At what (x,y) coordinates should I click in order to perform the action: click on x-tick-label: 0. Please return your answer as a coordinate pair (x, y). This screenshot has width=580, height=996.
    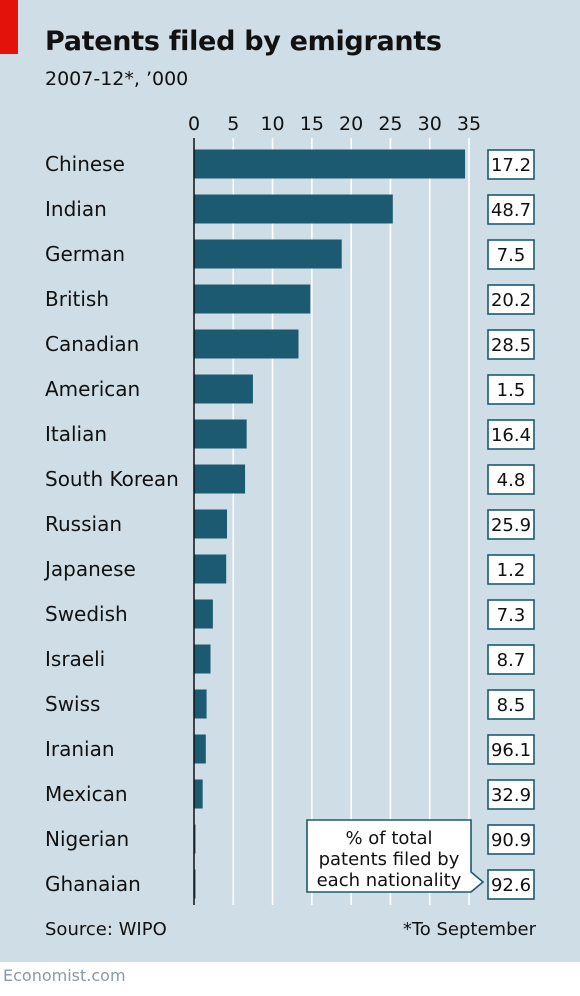
    Looking at the image, I should click on (194, 124).